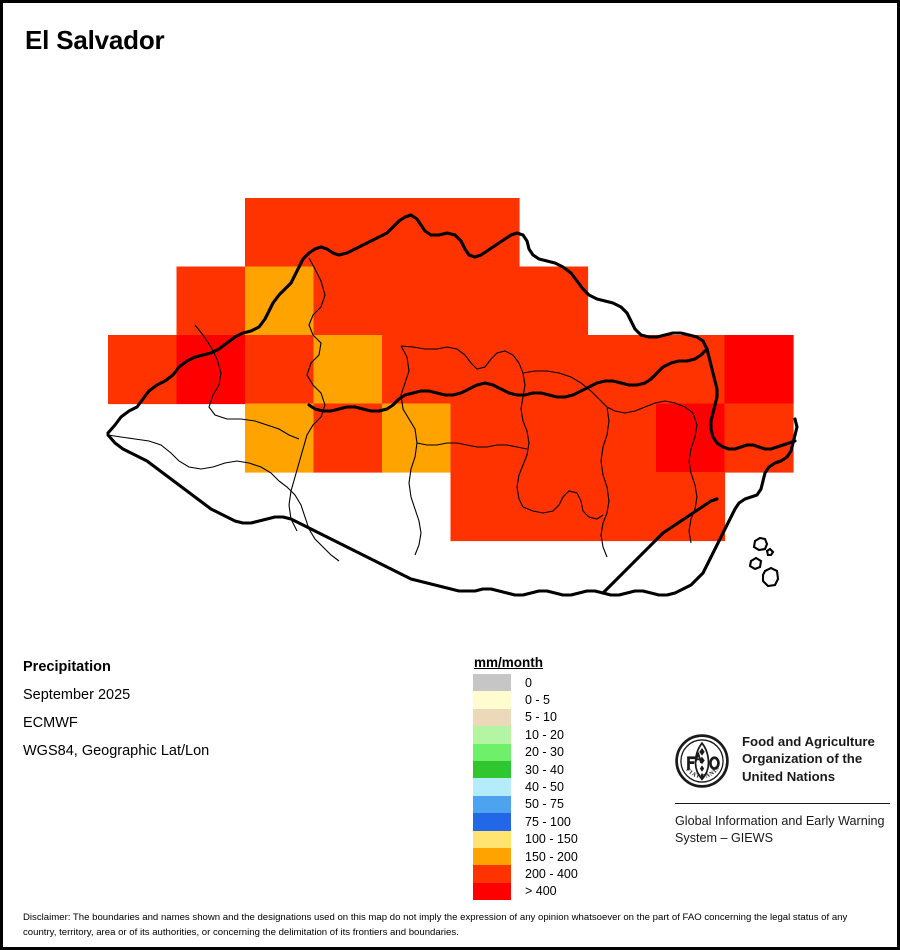 Image resolution: width=900 pixels, height=950 pixels. I want to click on legend-row: 5 - 10, so click(525, 717).